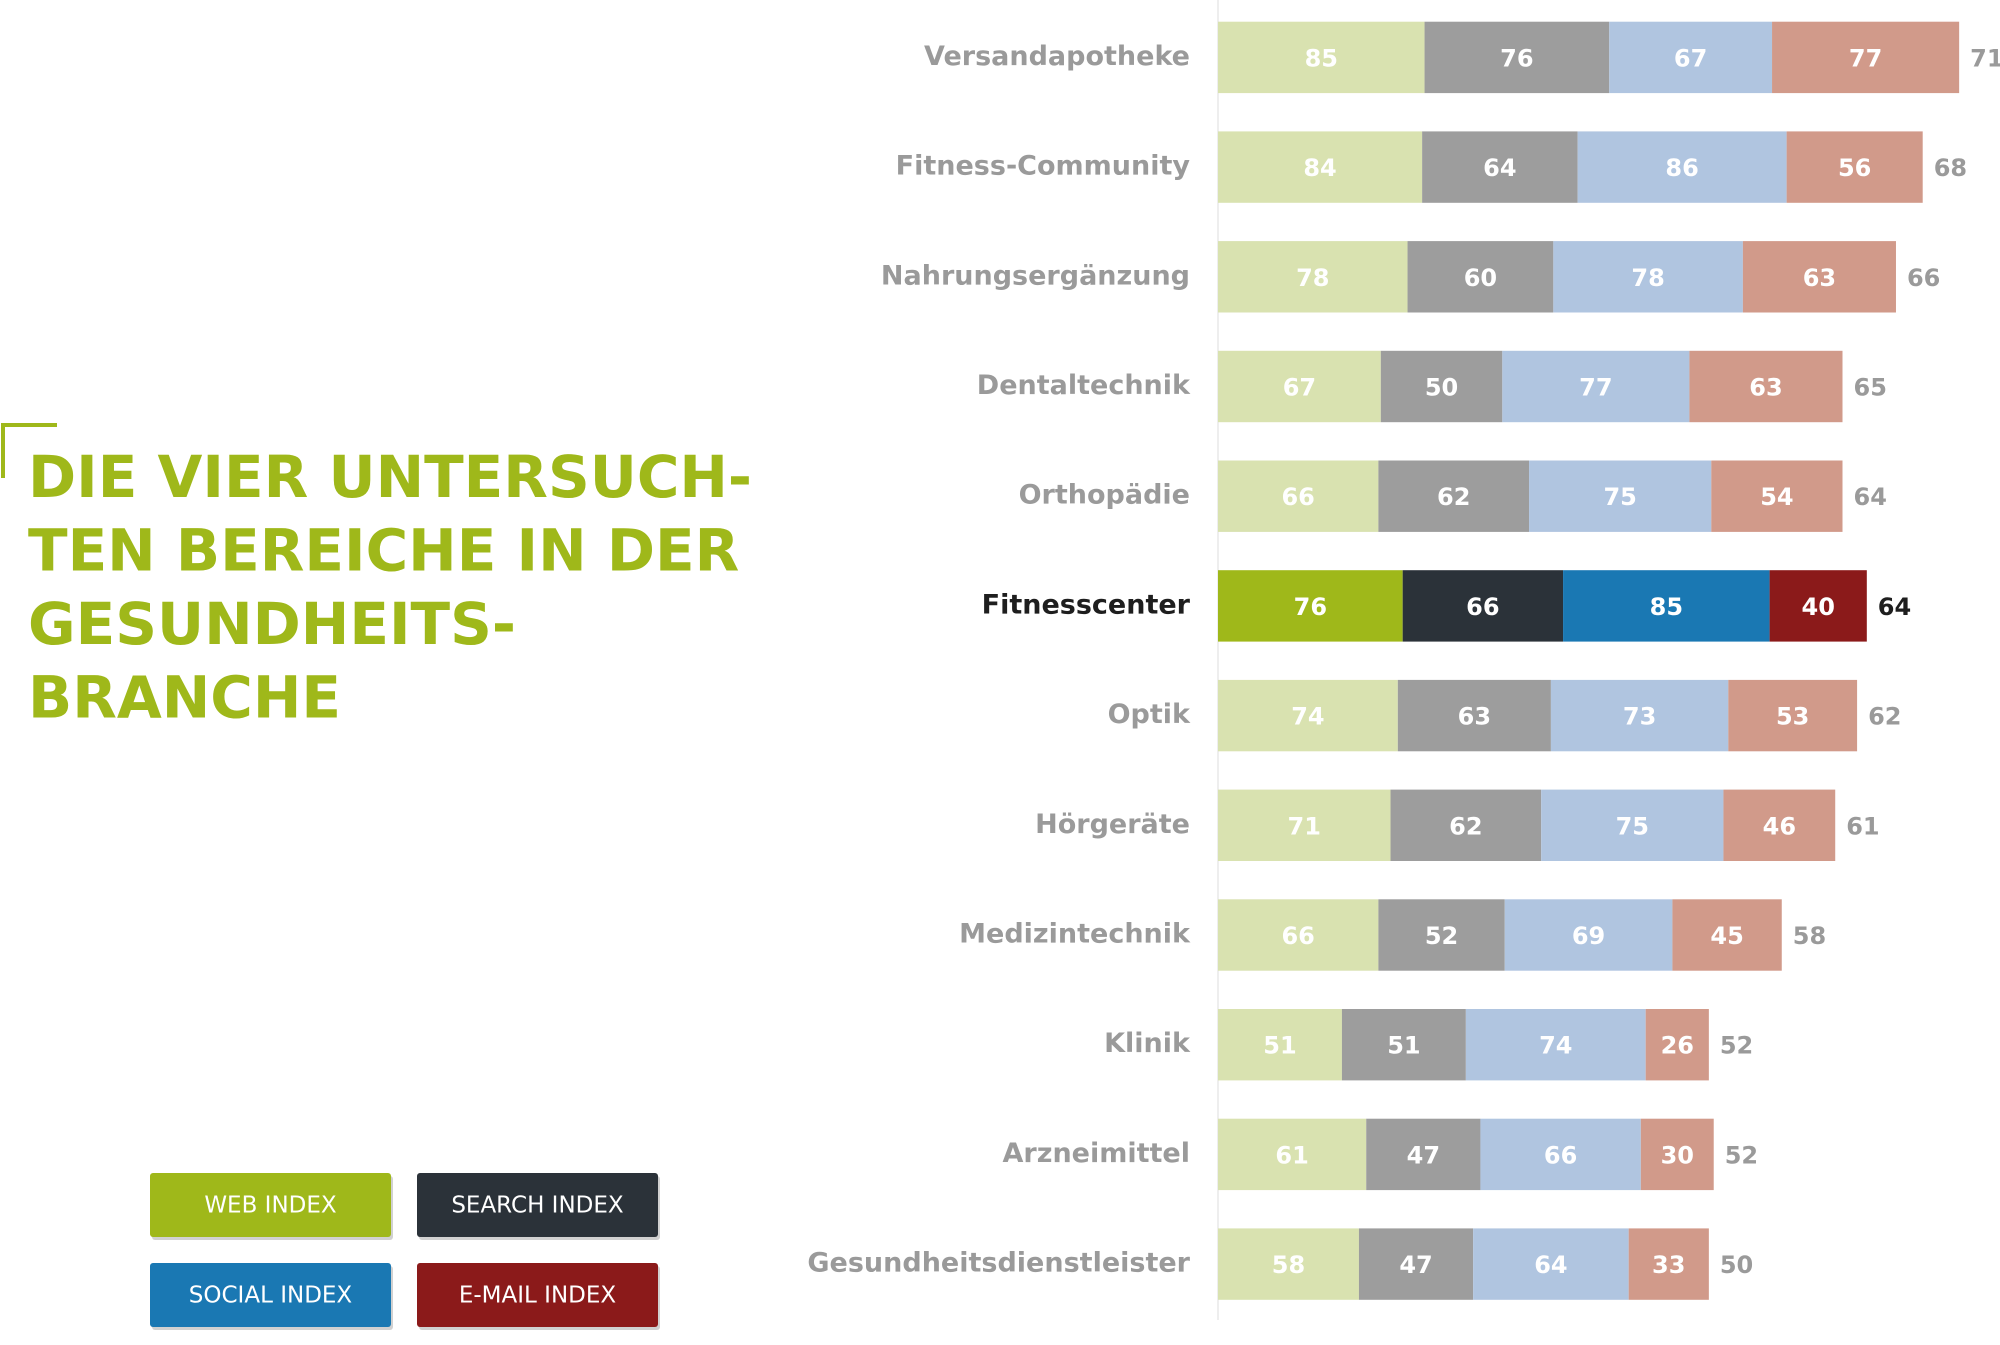  Describe the element at coordinates (1809, 936) in the screenshot. I see `total-label: 58` at that location.